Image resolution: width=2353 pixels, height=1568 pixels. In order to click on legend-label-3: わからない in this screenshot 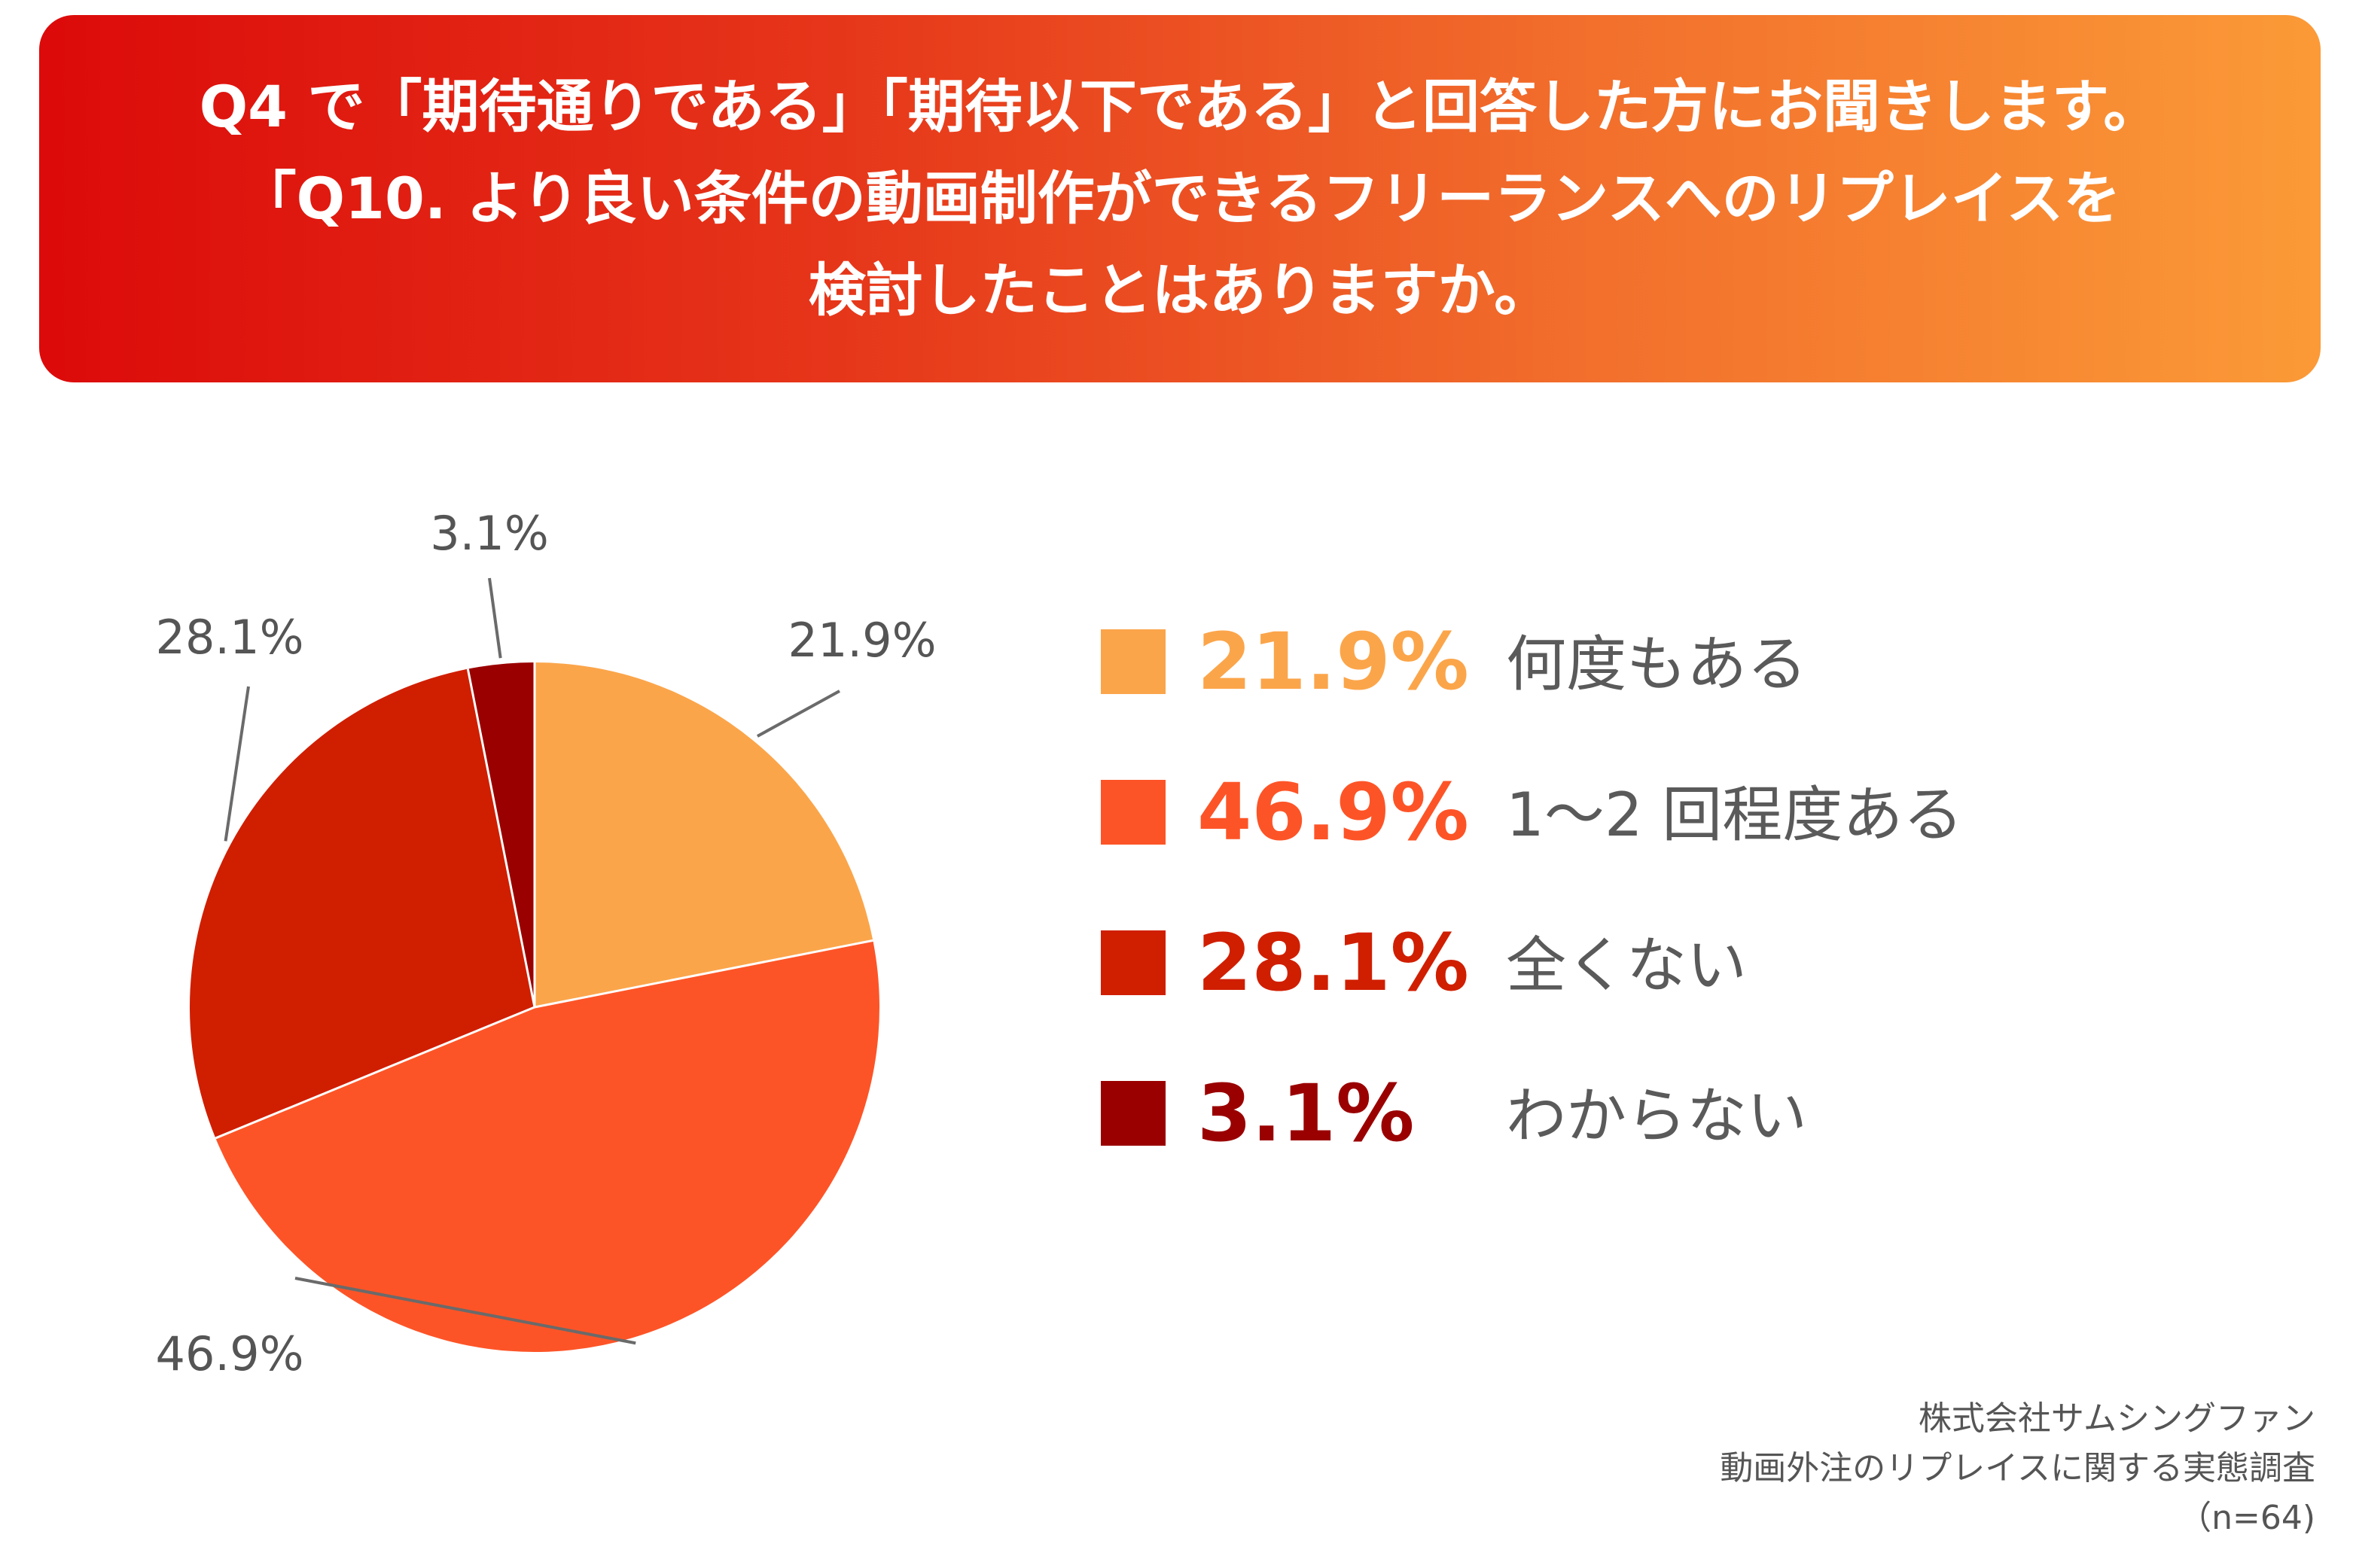, I will do `click(1656, 1116)`.